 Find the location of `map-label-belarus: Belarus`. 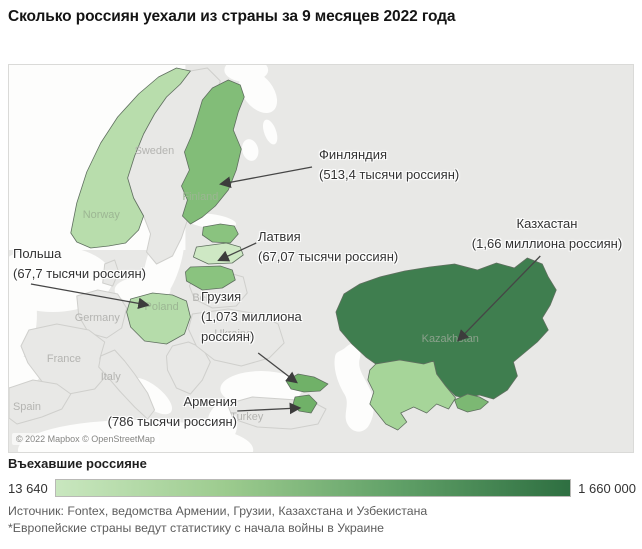

map-label-belarus: Belarus is located at coordinates (211, 298).